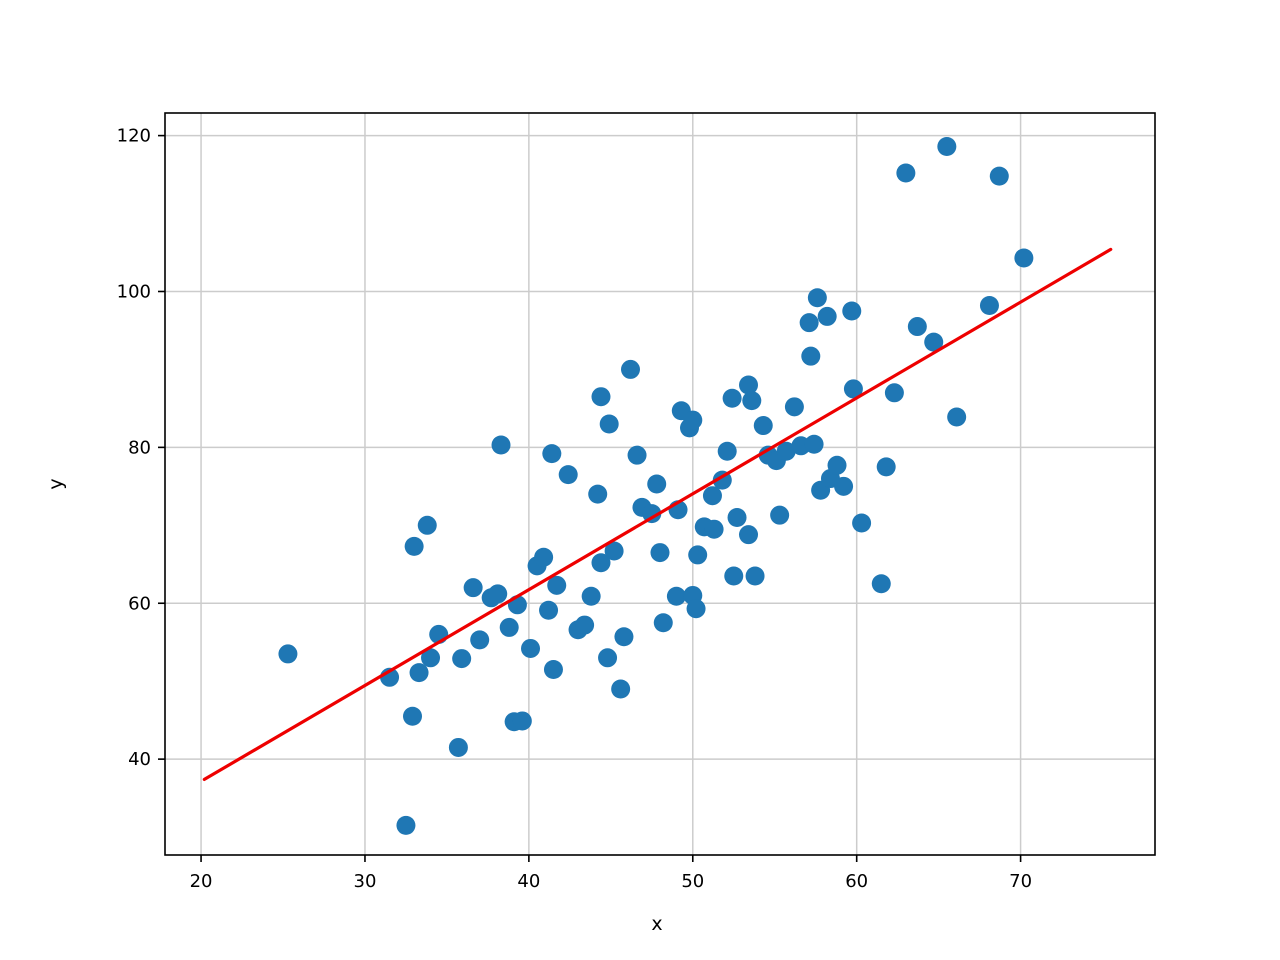 The height and width of the screenshot is (960, 1280). Describe the element at coordinates (134, 291) in the screenshot. I see `y-tick-label: 100` at that location.